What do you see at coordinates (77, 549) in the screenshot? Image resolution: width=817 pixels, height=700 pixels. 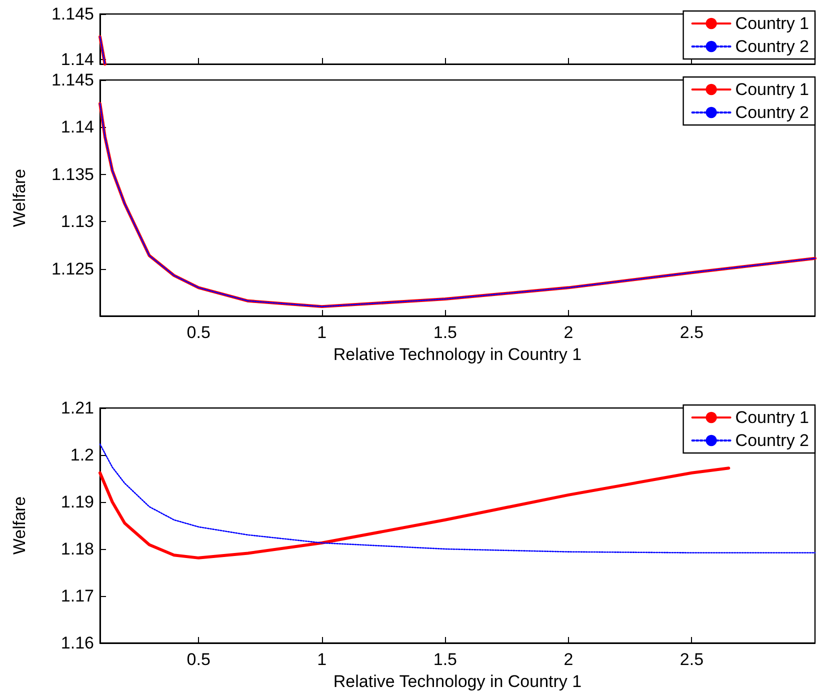 I see `y-tick-label: 1.18` at bounding box center [77, 549].